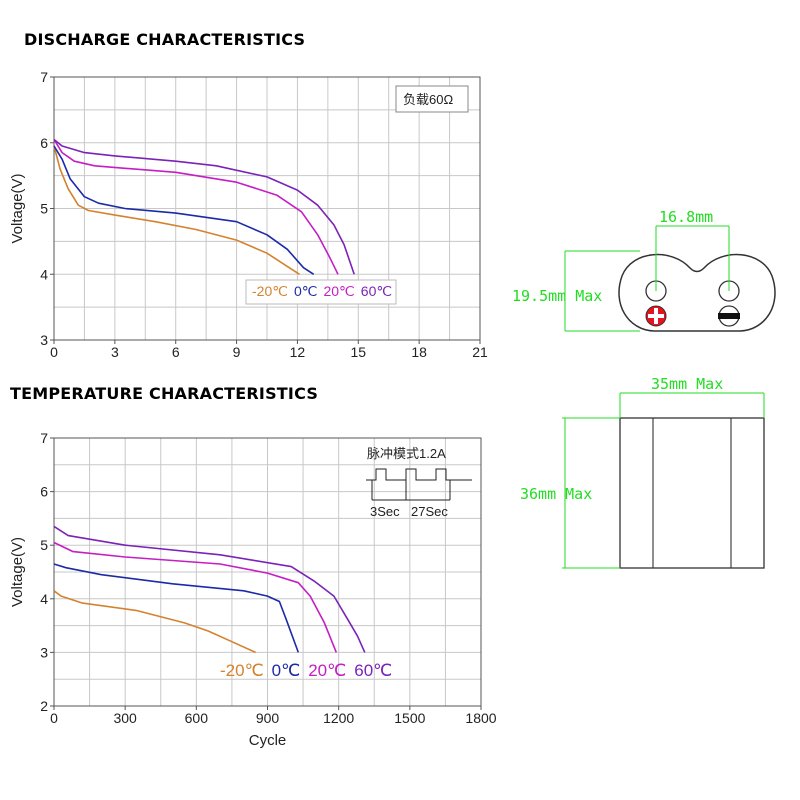 The image size is (800, 800). What do you see at coordinates (480, 718) in the screenshot?
I see `x-tick-label: 1800` at bounding box center [480, 718].